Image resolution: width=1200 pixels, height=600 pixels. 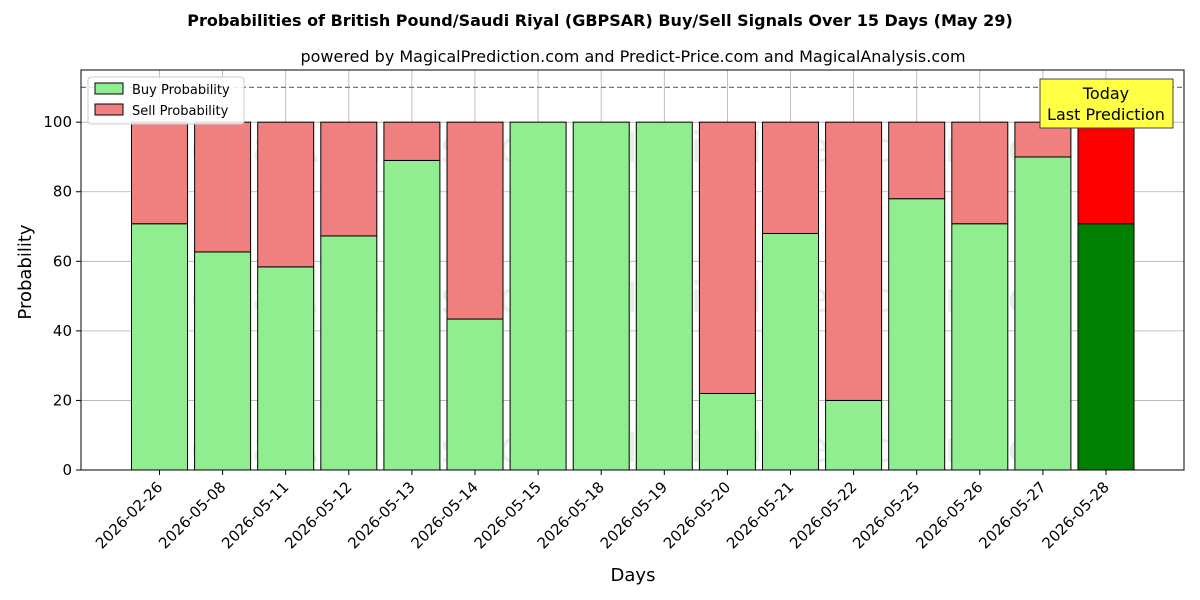 What do you see at coordinates (255, 515) in the screenshot?
I see `x-tick-label: 2026-05-11` at bounding box center [255, 515].